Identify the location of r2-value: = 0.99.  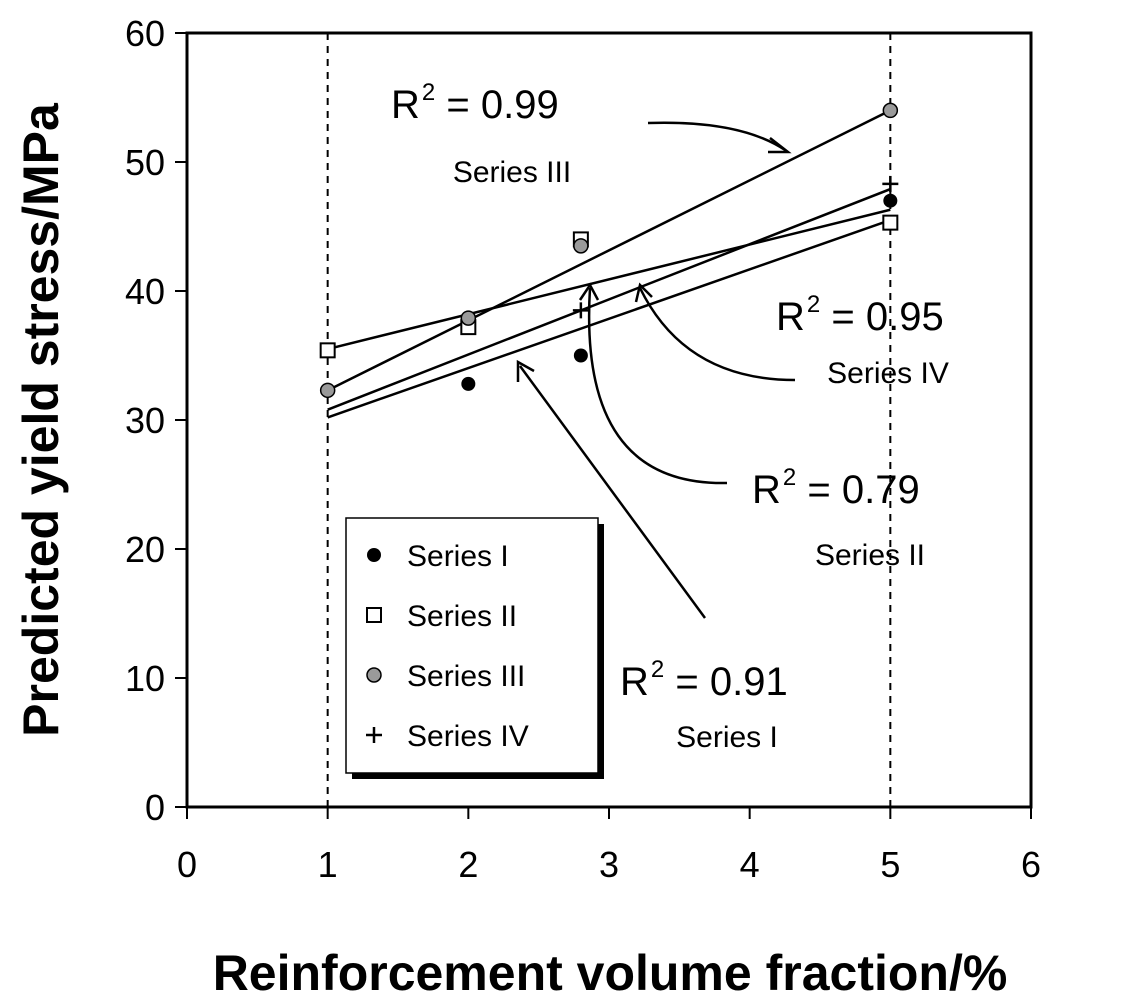
(496, 105).